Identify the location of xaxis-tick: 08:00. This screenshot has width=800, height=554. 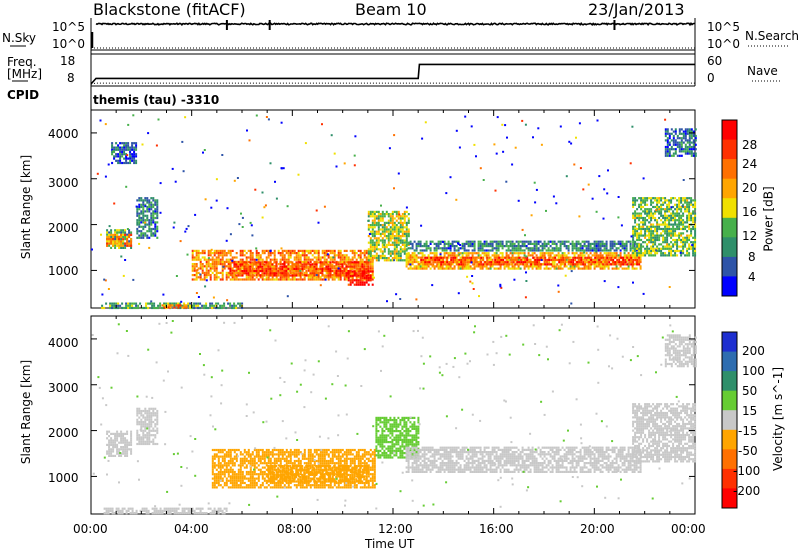
(294, 529).